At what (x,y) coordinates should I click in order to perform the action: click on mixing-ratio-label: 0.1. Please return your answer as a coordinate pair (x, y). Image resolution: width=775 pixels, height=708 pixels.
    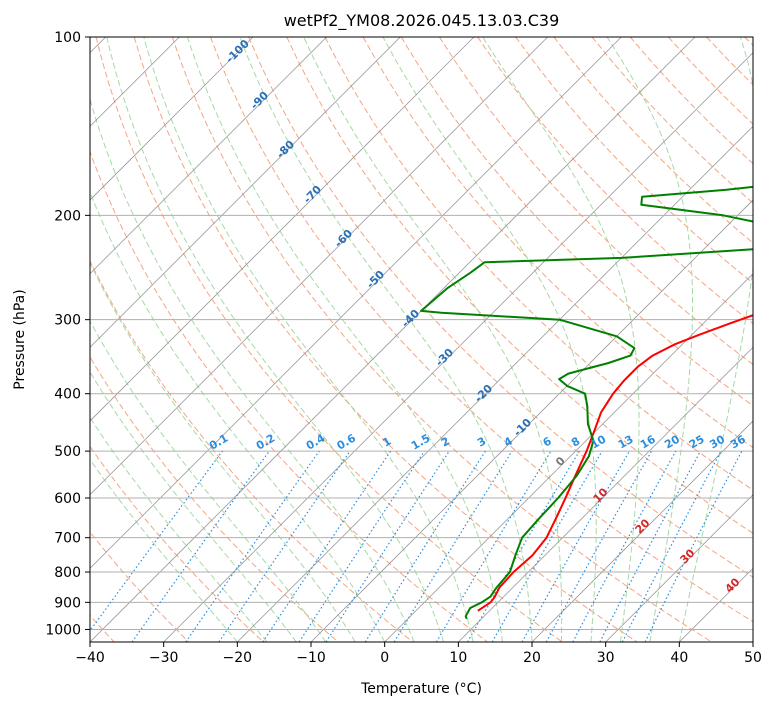
    Looking at the image, I should click on (218, 442).